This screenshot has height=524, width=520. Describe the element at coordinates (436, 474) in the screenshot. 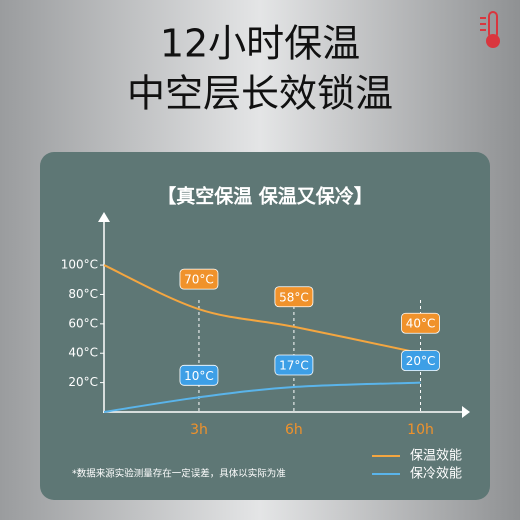

I see `legend-label: 保冷效能` at that location.